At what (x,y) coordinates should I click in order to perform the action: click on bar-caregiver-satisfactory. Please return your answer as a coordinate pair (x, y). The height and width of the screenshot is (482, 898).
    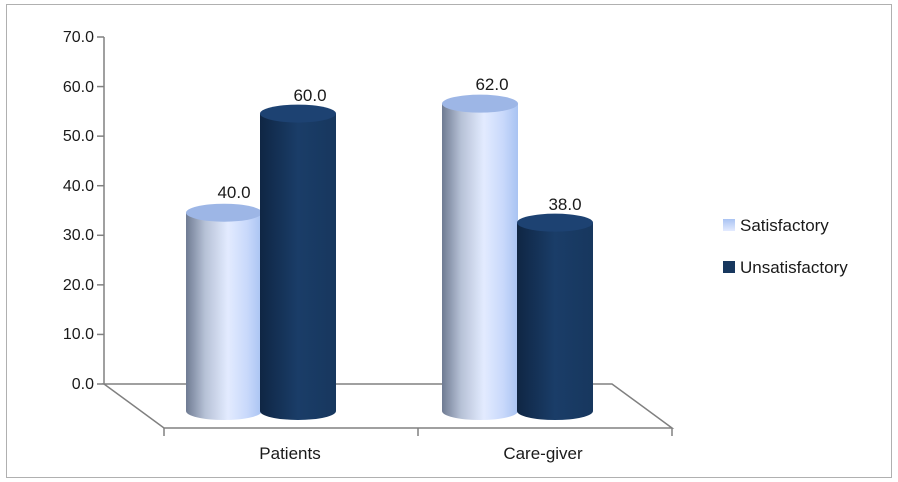
    Looking at the image, I should click on (480, 257).